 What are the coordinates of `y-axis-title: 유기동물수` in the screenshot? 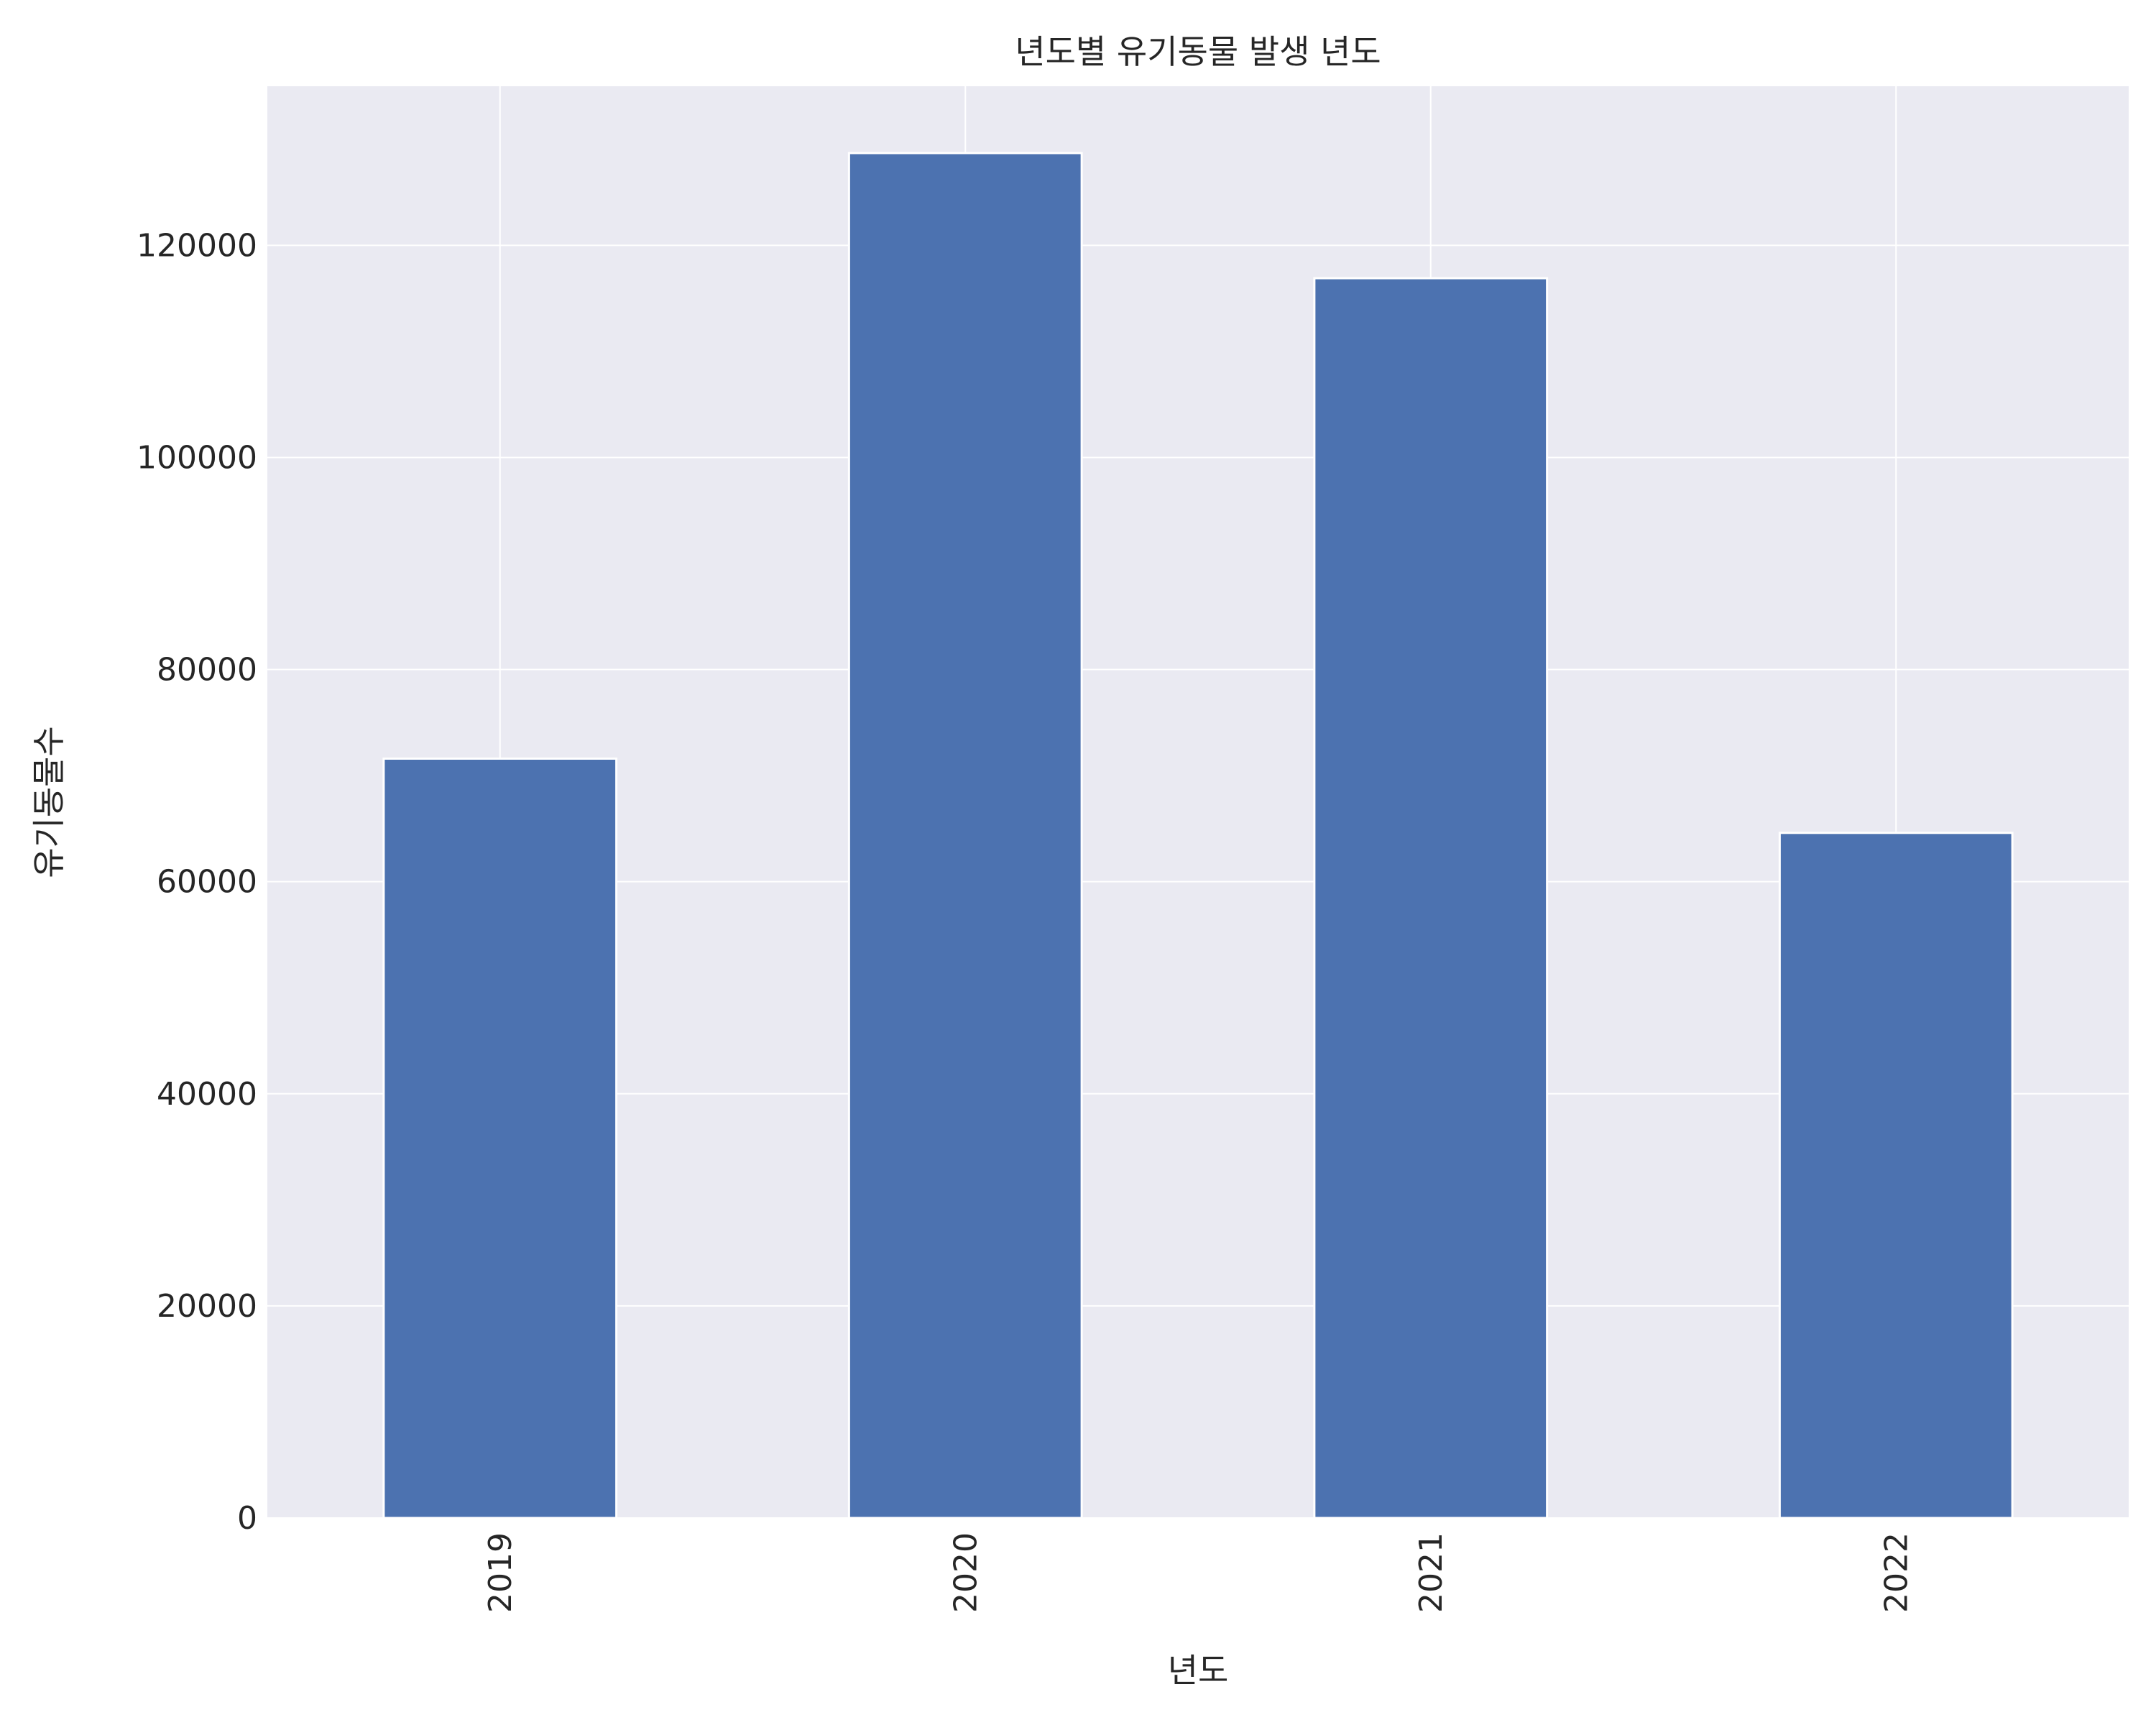 It's located at (48, 802).